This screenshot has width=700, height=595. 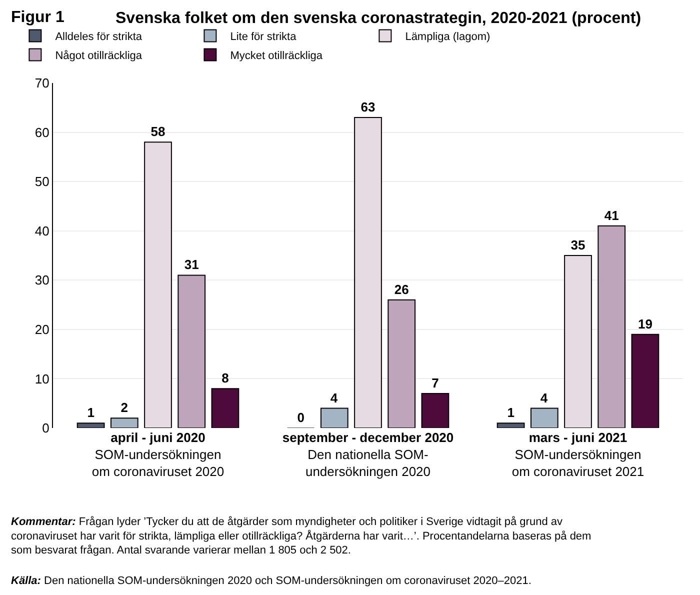 What do you see at coordinates (379, 18) in the screenshot?
I see `chart-title: Svenska folket om den svenska coronastrategin, 2020-2021 (procent)` at bounding box center [379, 18].